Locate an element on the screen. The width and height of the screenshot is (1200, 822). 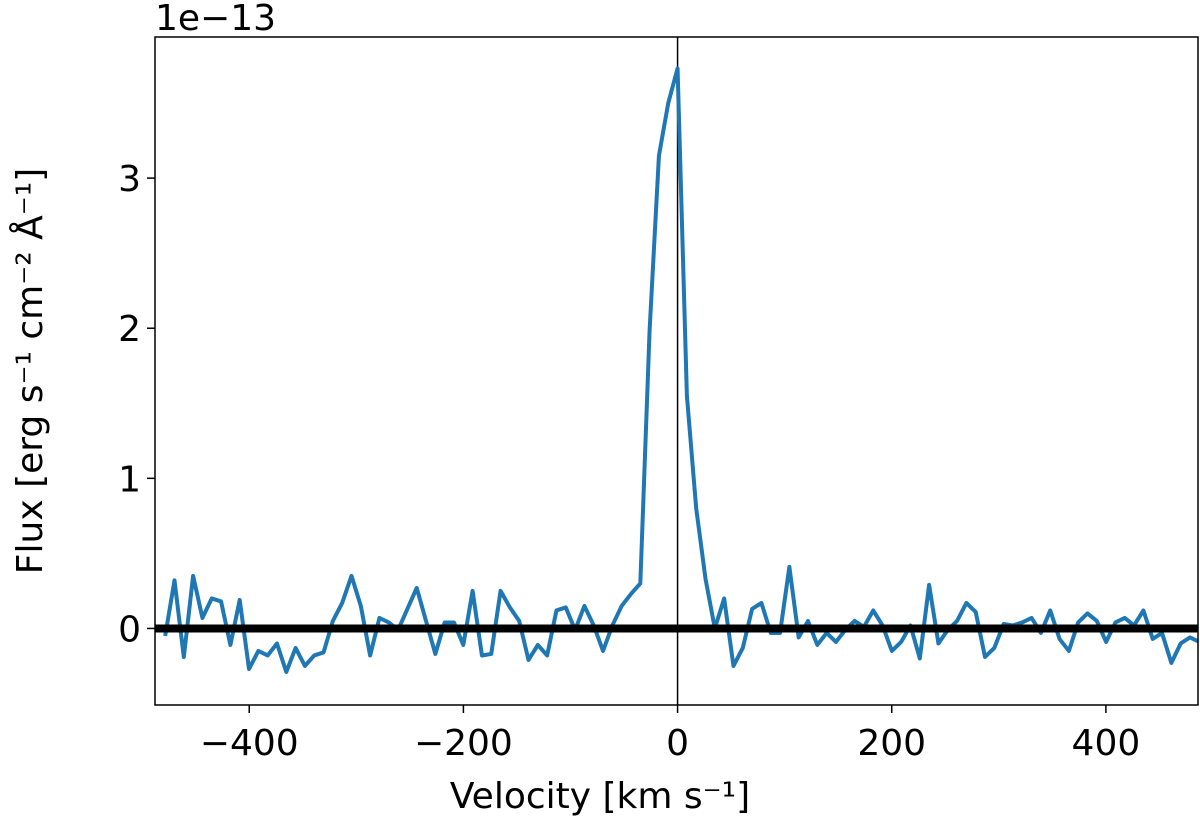
y-tick-label: 0 is located at coordinates (129, 629).